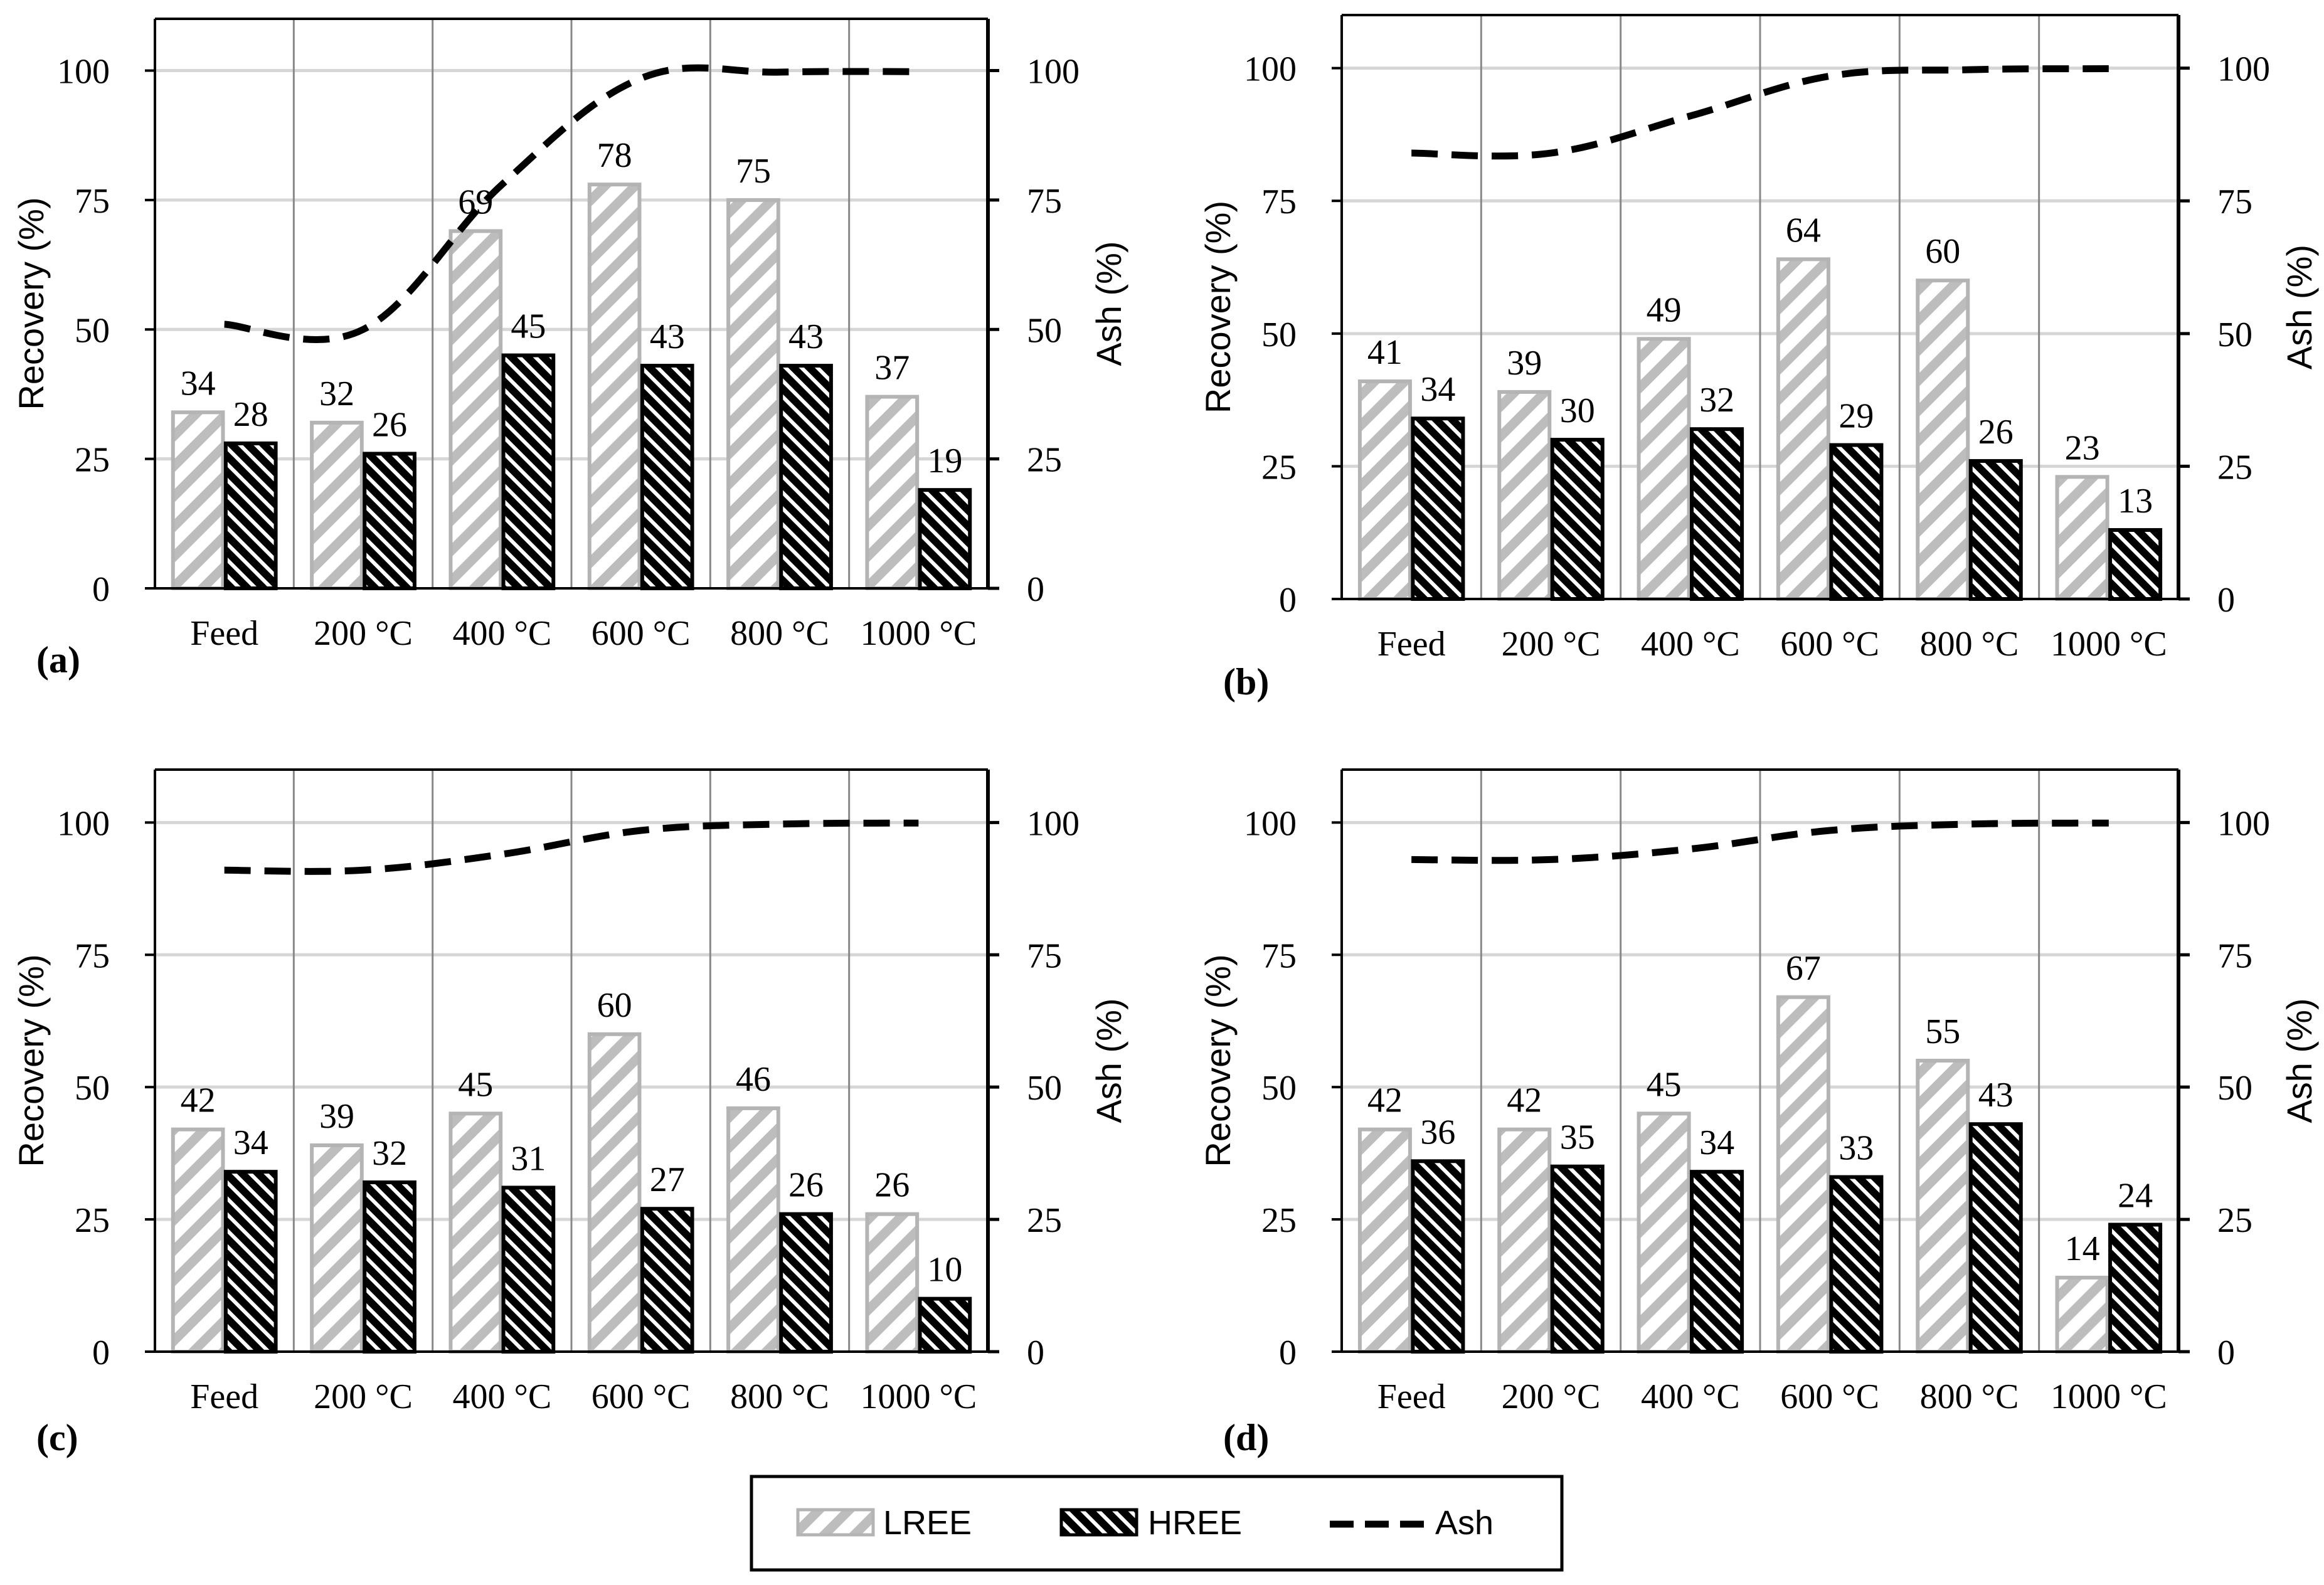 The height and width of the screenshot is (1585, 2324). Describe the element at coordinates (1437, 1132) in the screenshot. I see `hree-data-label: 36` at that location.